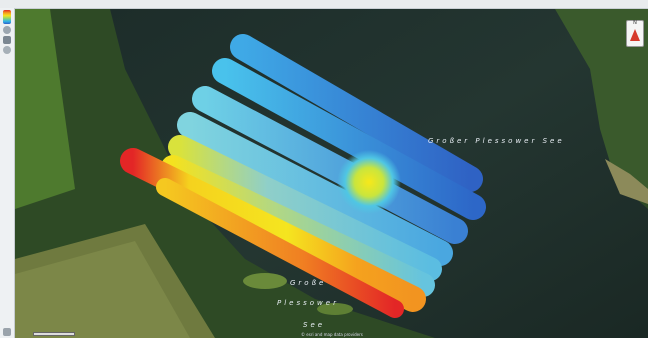 The image size is (648, 338). I want to click on shore-area, so click(626, 181).